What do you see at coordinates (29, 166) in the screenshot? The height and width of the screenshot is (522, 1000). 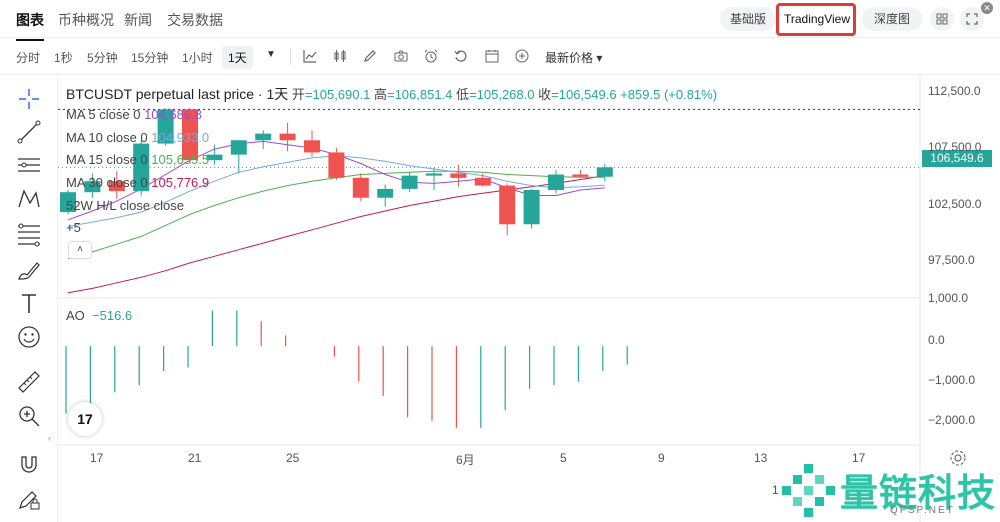 I see `horizontal-lines-icon` at bounding box center [29, 166].